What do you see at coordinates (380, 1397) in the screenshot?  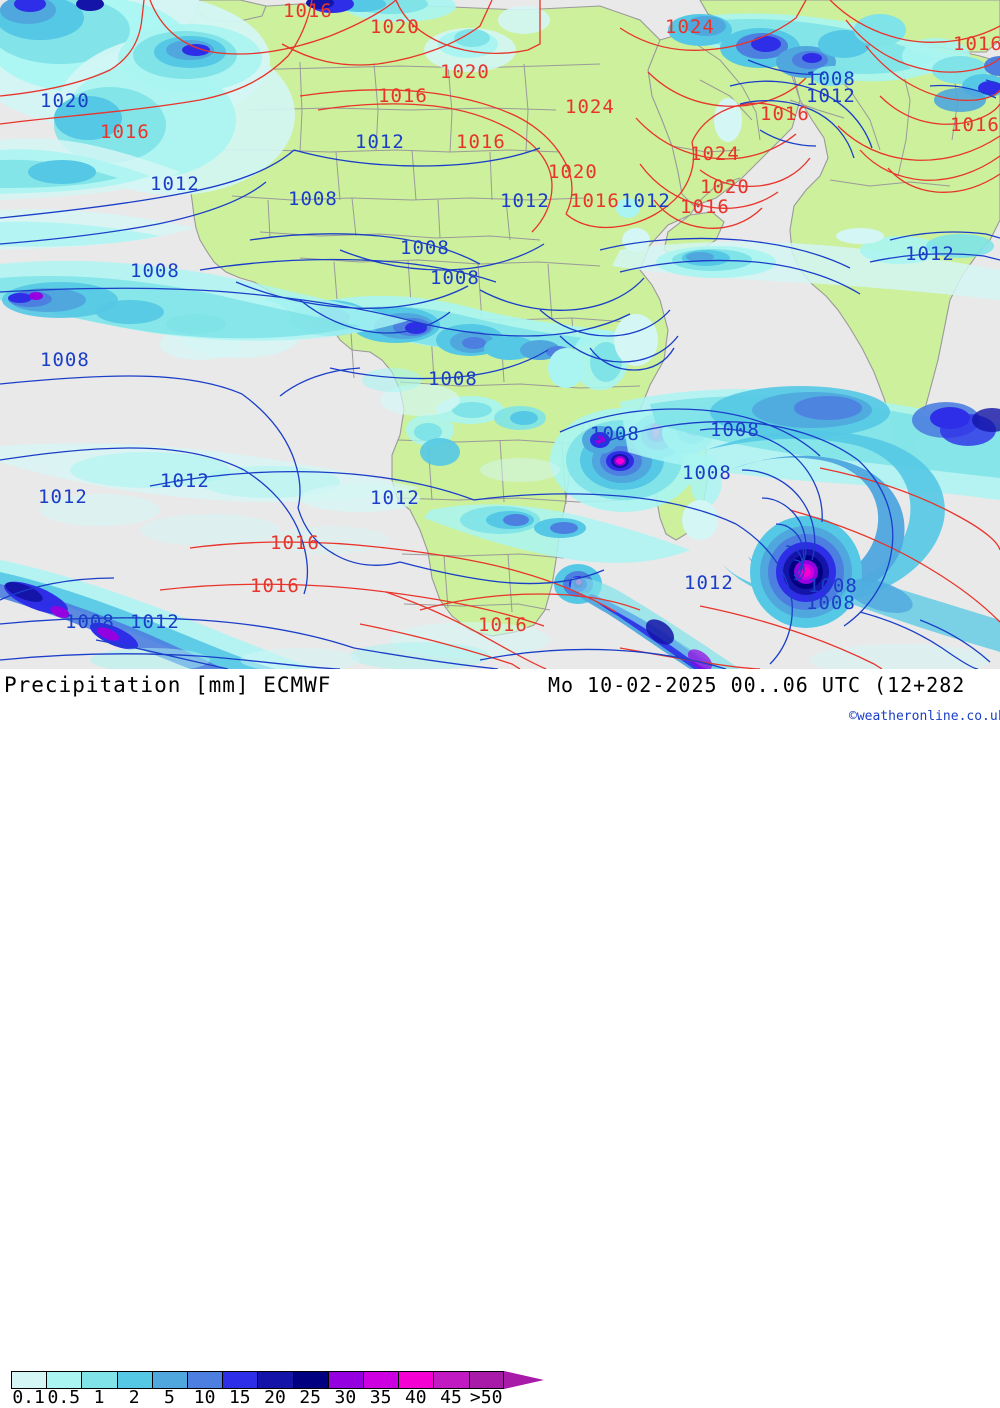 I see `colorbar-tick-label: 35` at bounding box center [380, 1397].